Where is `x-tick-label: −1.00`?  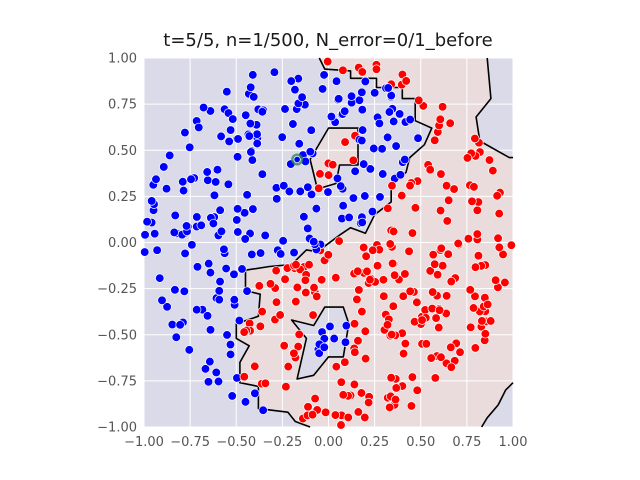
x-tick-label: −1.00 is located at coordinates (144, 442).